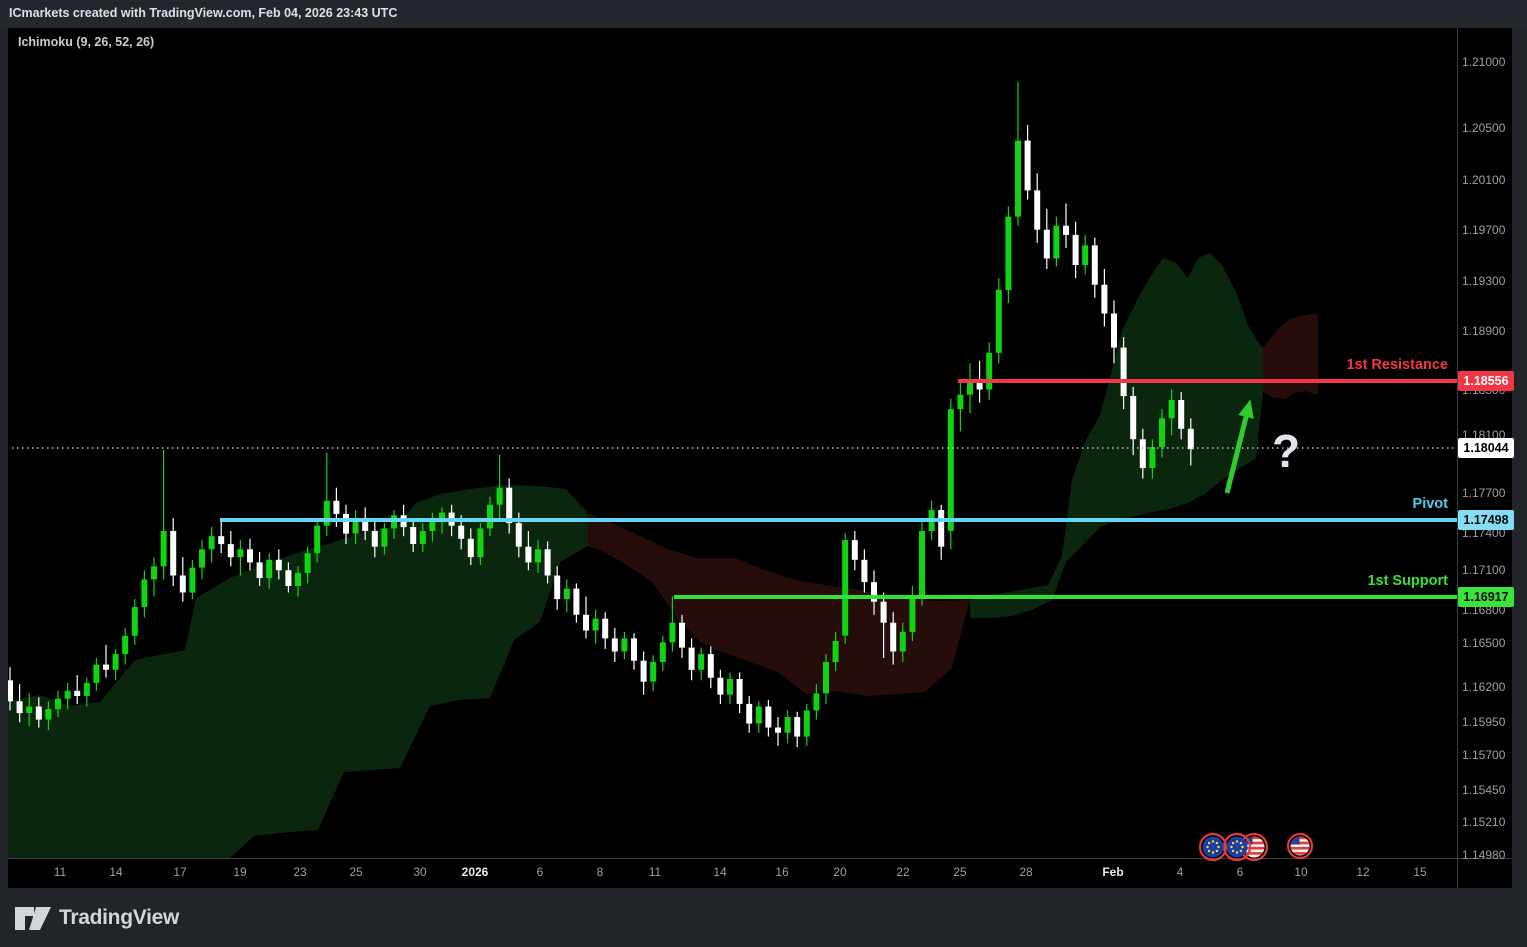  What do you see at coordinates (782, 872) in the screenshot?
I see `time-tick-label: 16` at bounding box center [782, 872].